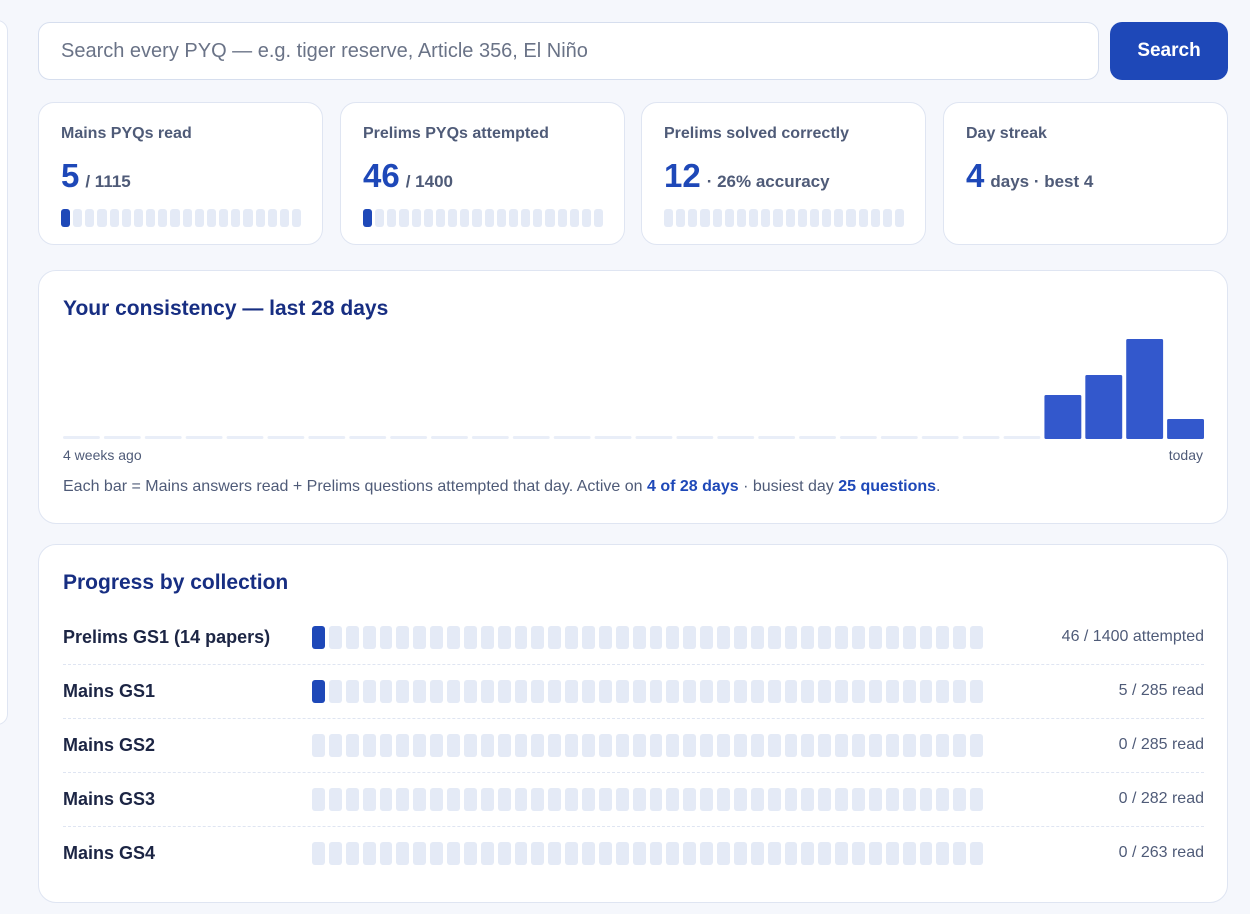 This screenshot has height=914, width=1250. I want to click on stat-number: 4, so click(975, 175).